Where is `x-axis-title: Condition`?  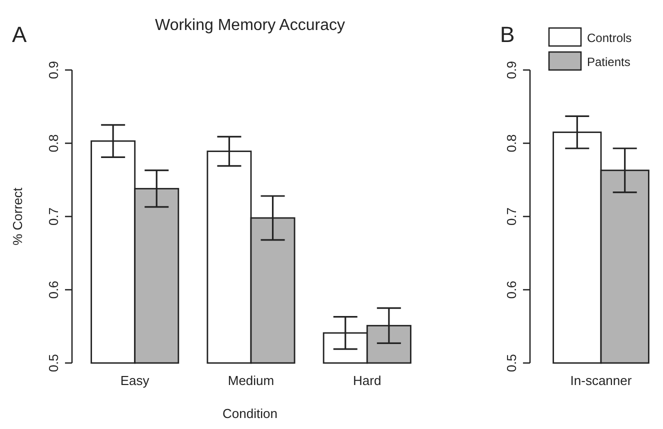 x-axis-title: Condition is located at coordinates (250, 413).